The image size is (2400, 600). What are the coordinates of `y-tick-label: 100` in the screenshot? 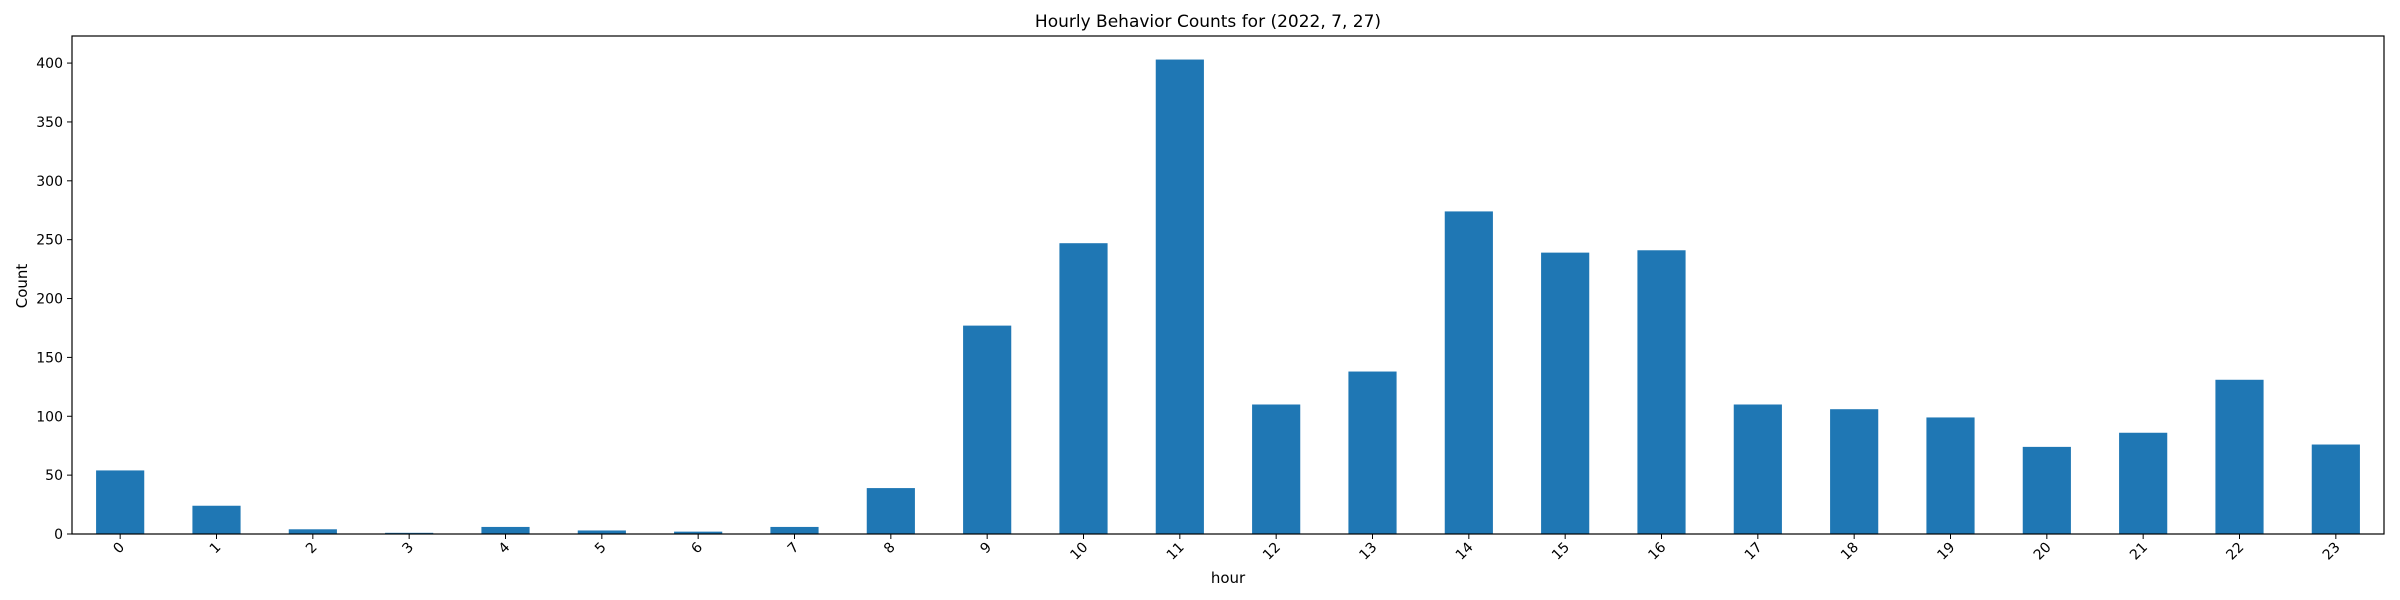 It's located at (49, 417).